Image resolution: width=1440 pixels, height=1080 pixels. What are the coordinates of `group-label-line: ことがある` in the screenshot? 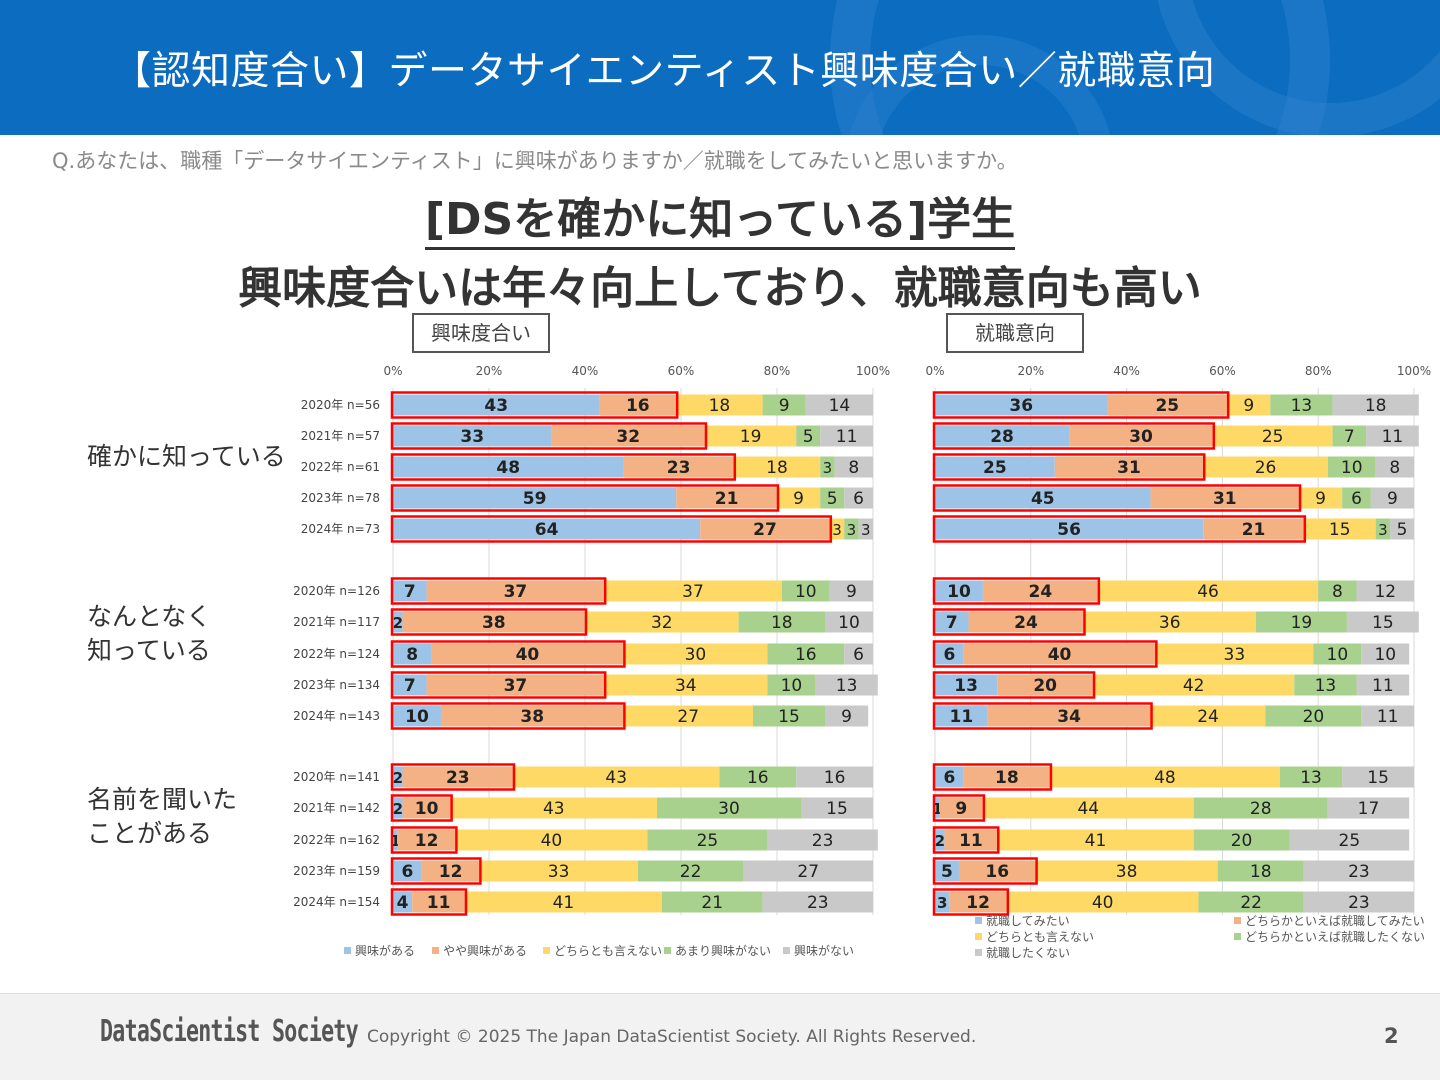 It's located at (150, 833).